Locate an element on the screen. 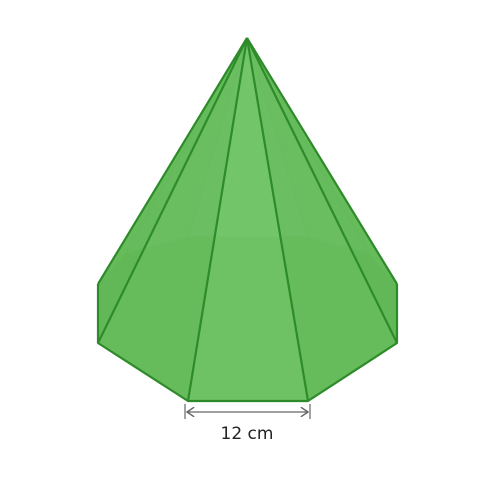  front-base-edges is located at coordinates (247, 343).